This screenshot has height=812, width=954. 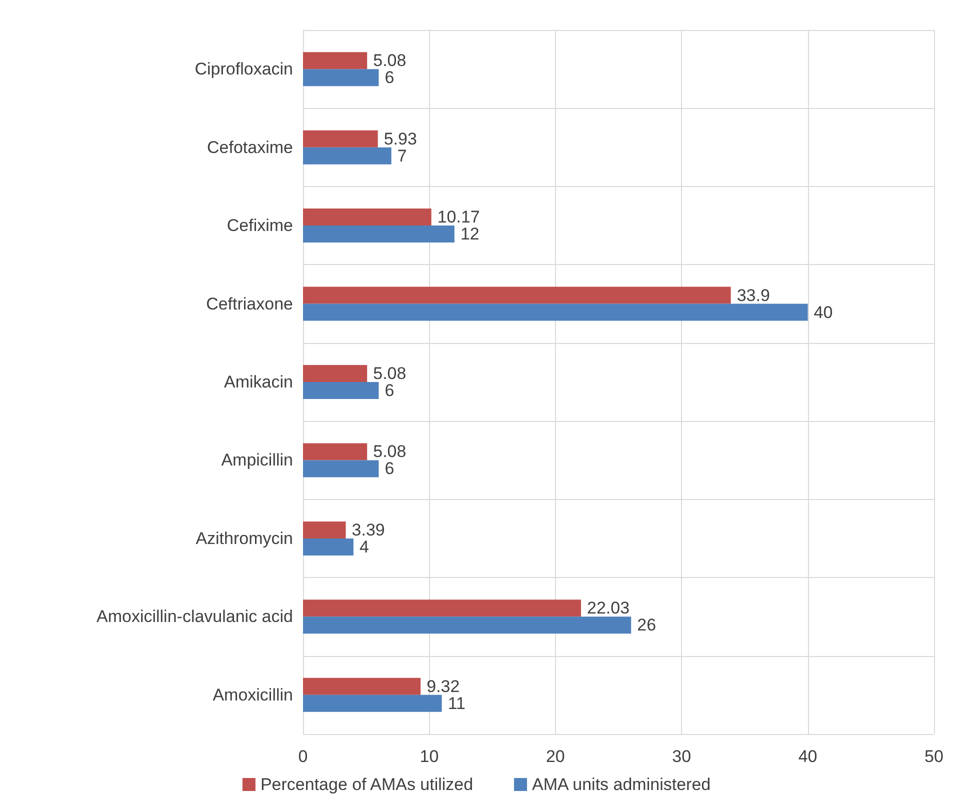 I want to click on y-tick-label: Azithromycin, so click(x=244, y=538).